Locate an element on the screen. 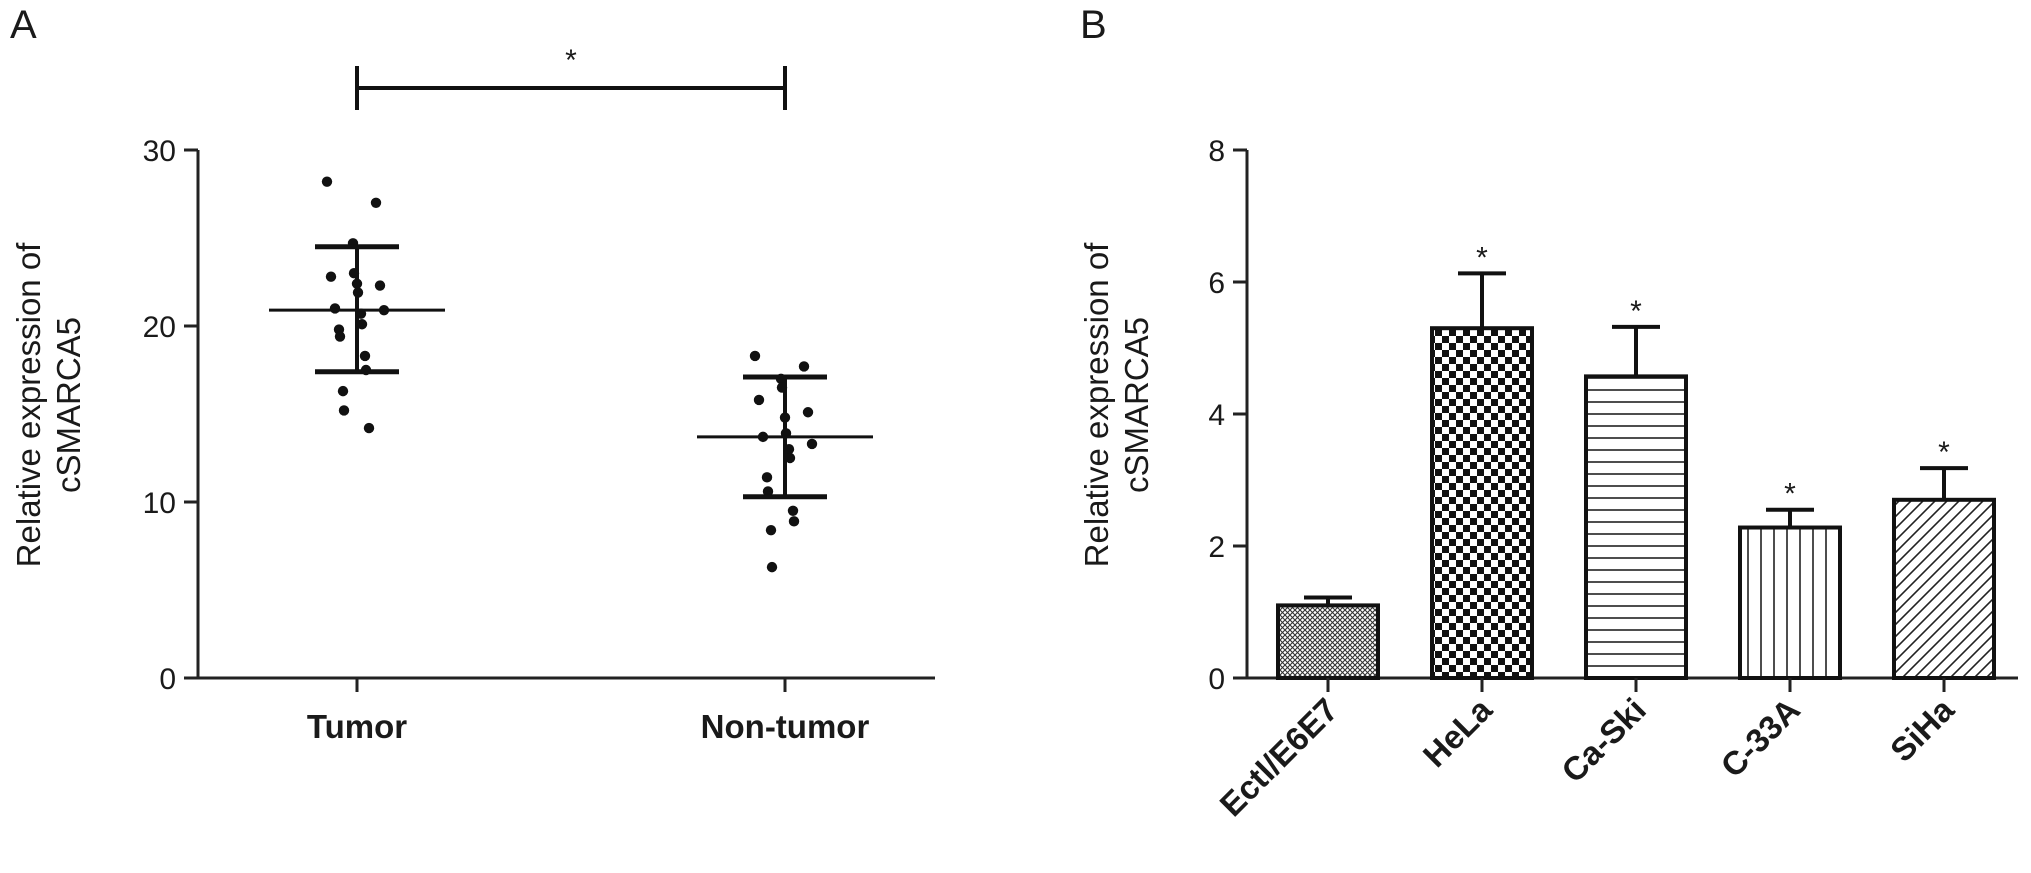 The width and height of the screenshot is (2031, 873). panel-a-marks is located at coordinates (571, 374).